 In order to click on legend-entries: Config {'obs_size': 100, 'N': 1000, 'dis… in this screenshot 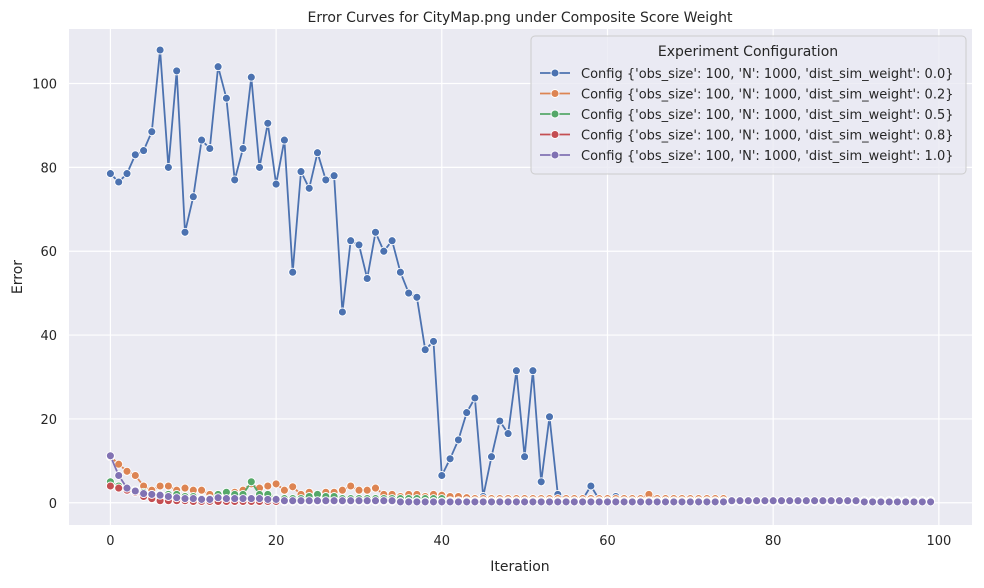, I will do `click(747, 115)`.